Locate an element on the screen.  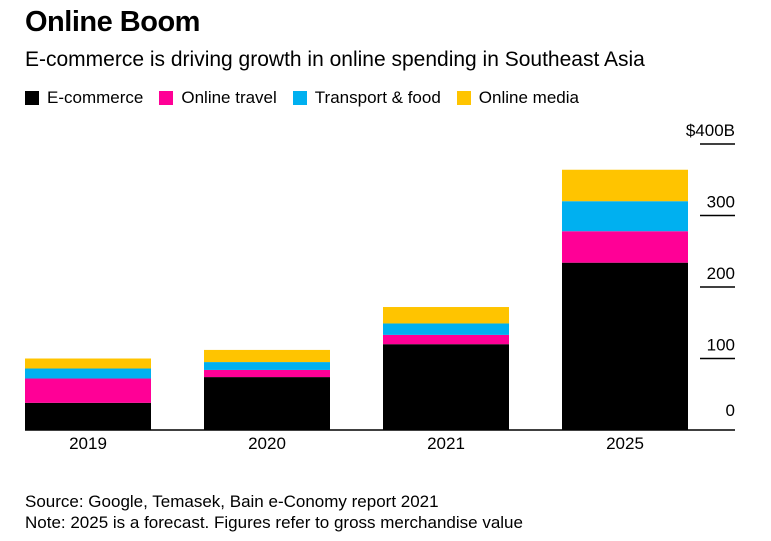
legend-swatch-online-media is located at coordinates (463, 98).